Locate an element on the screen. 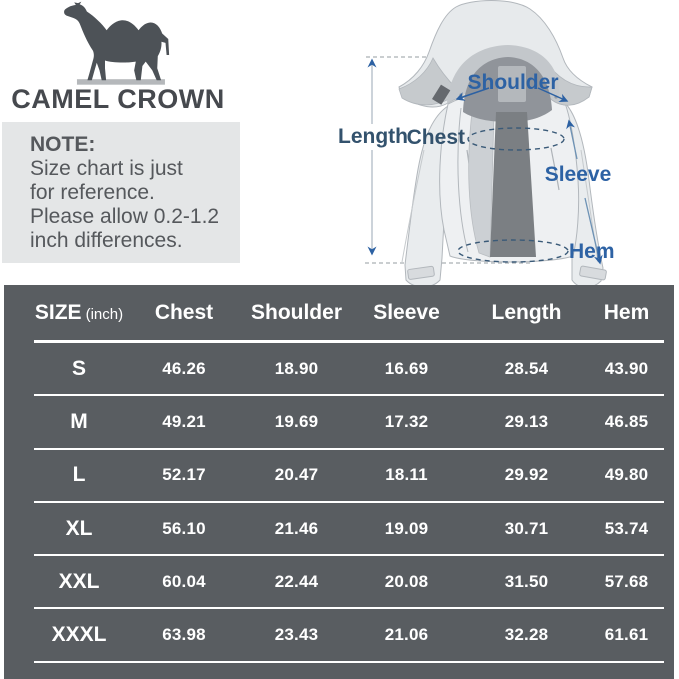 The image size is (679, 679). chest-ellipse is located at coordinates (516, 139).